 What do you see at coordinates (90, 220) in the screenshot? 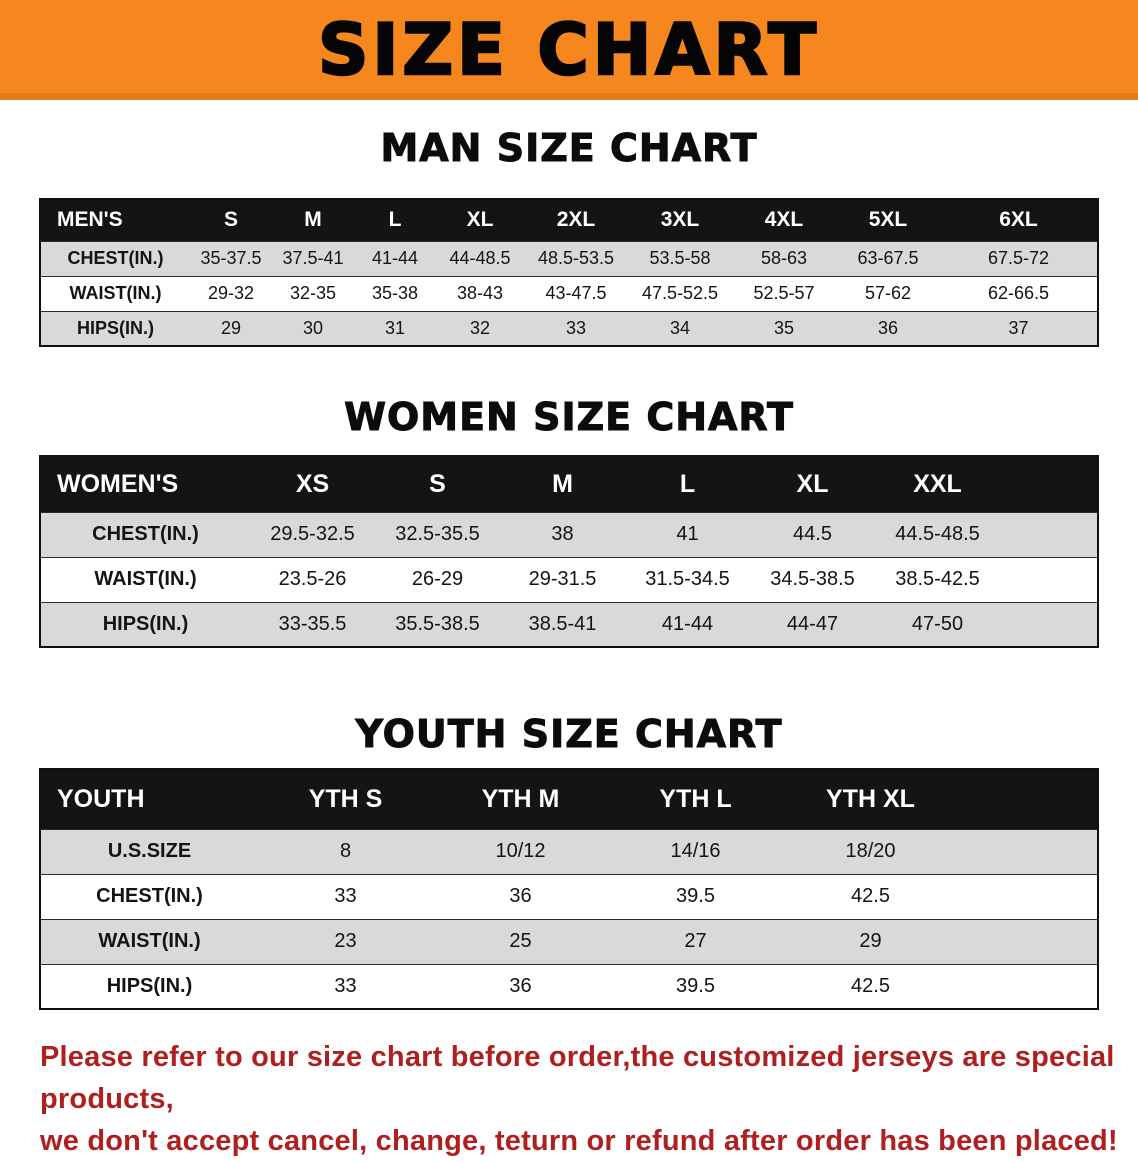
I see `men-table-label: MEN'S` at bounding box center [90, 220].